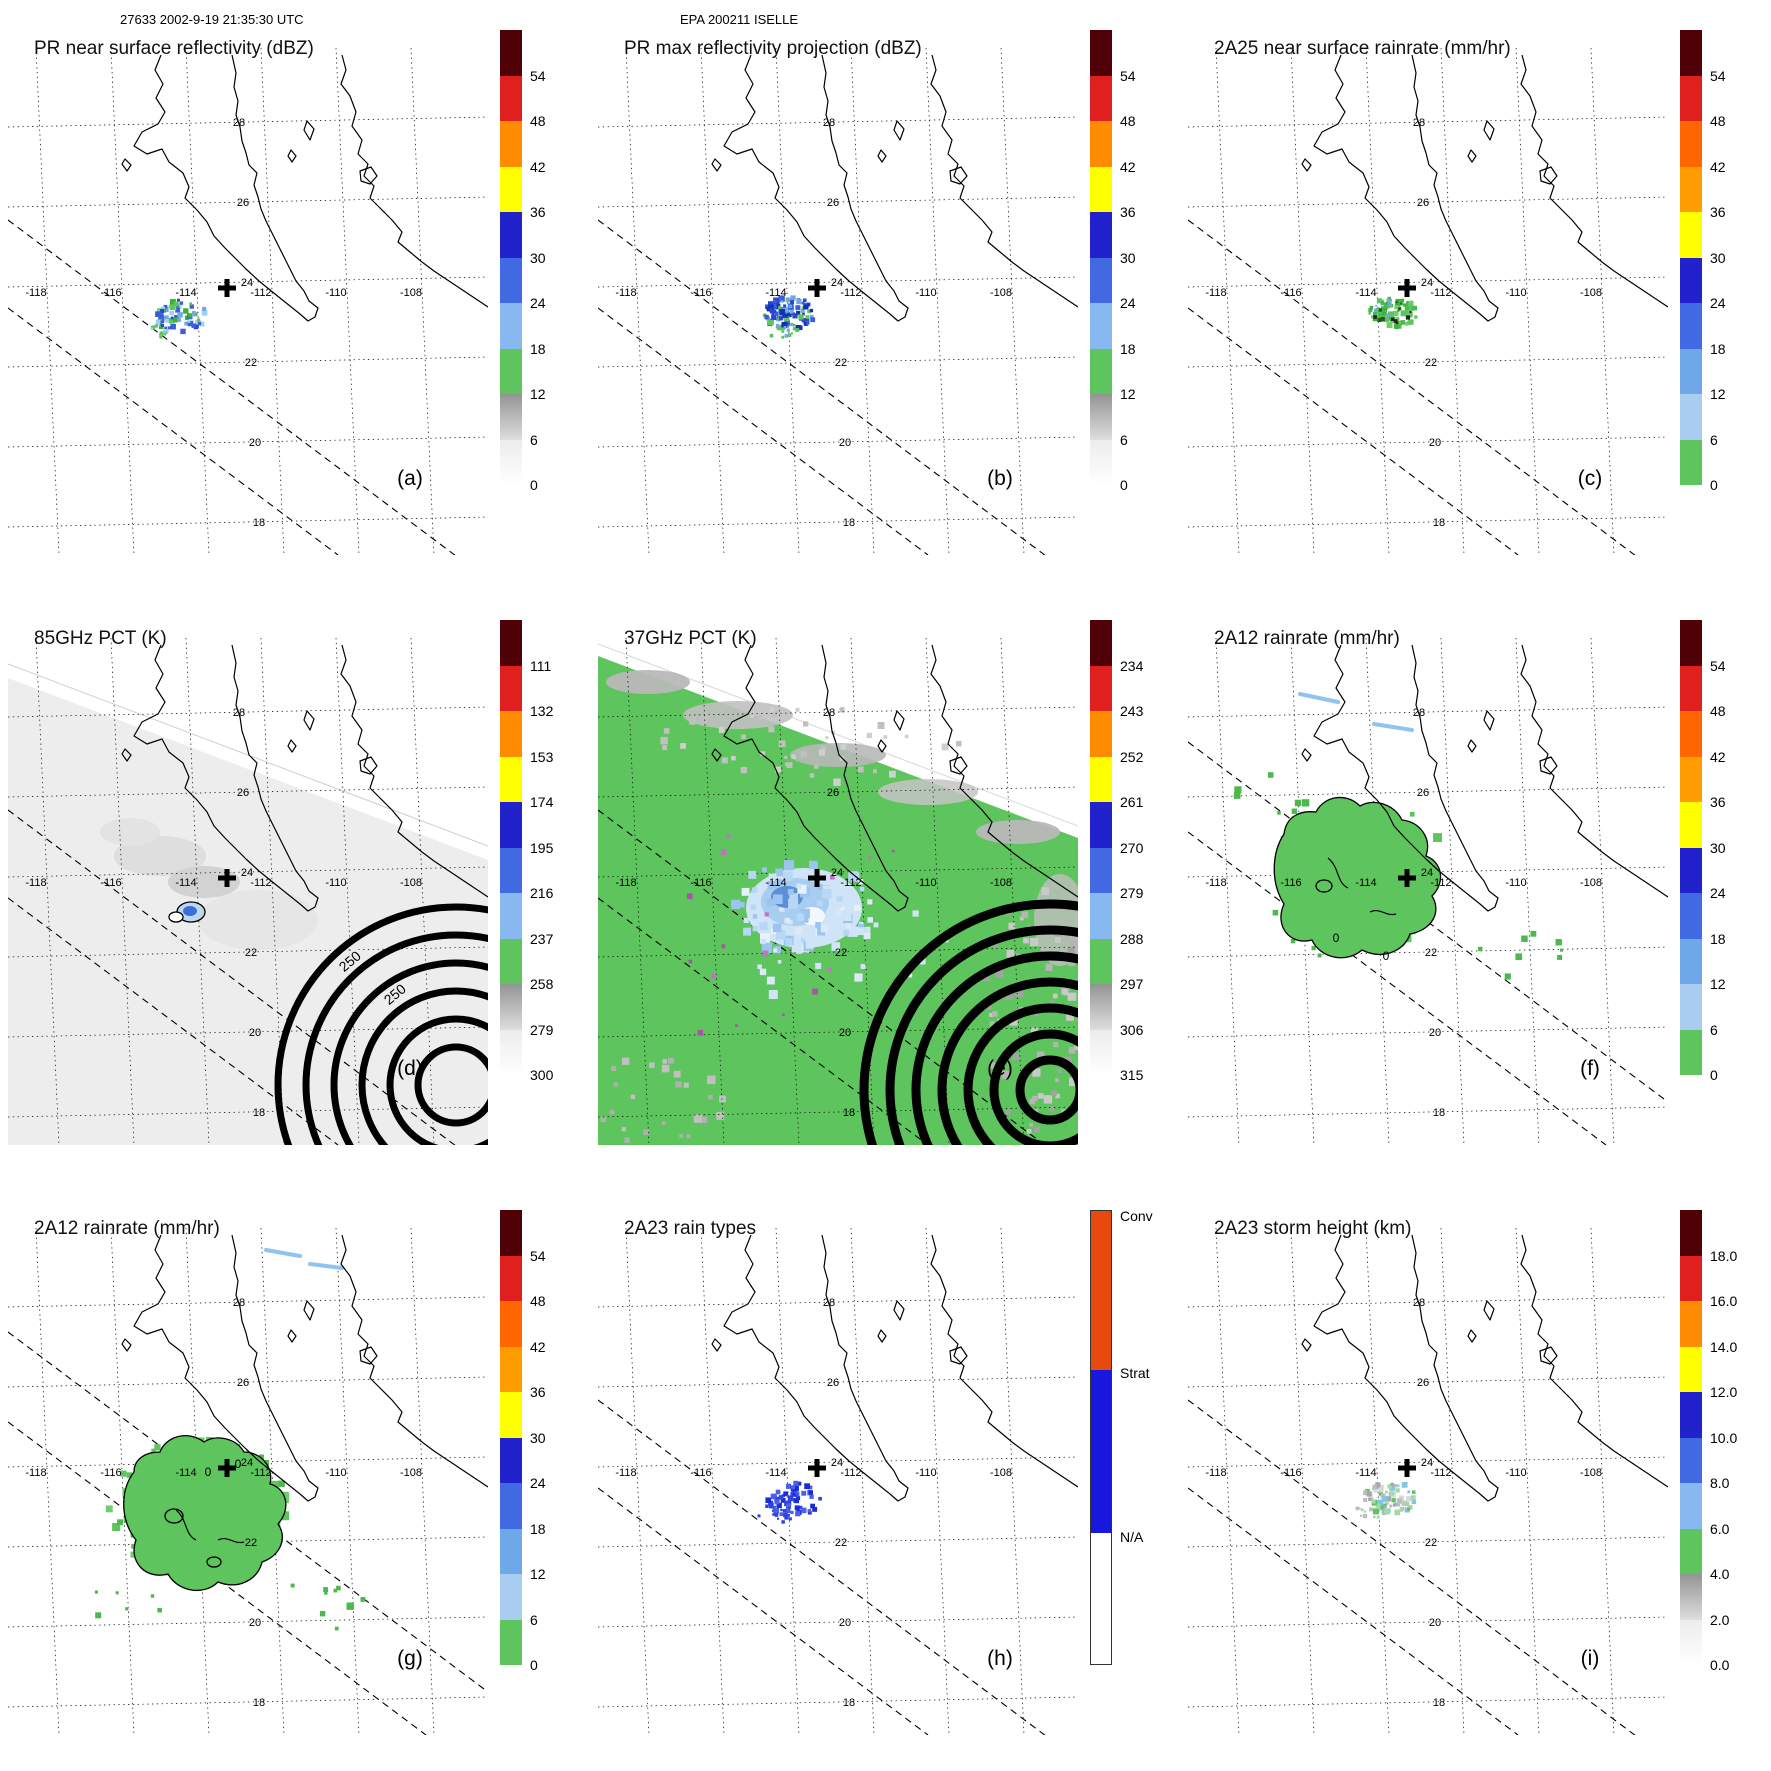 This screenshot has height=1771, width=1771. What do you see at coordinates (538, 1346) in the screenshot?
I see `colorbar-tick: 42` at bounding box center [538, 1346].